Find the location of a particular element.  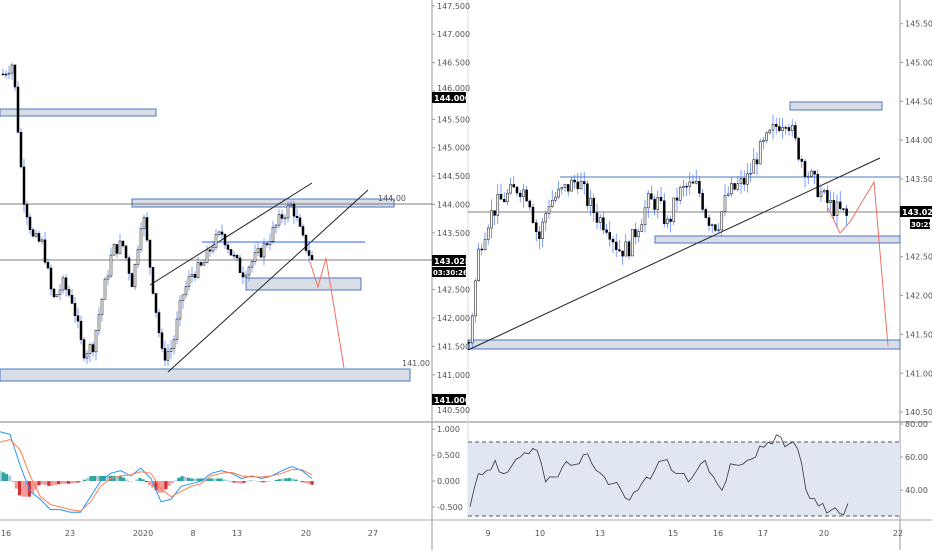

left-x-tick-label: 16 is located at coordinates (6, 533).